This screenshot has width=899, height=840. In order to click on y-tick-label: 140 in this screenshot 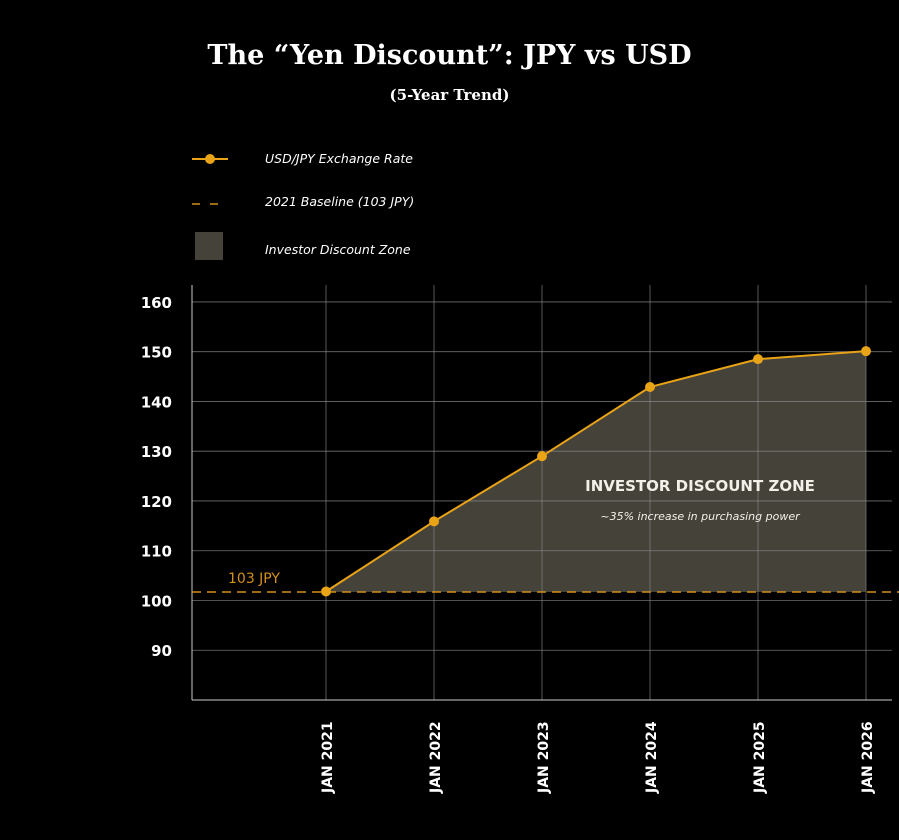, I will do `click(156, 402)`.